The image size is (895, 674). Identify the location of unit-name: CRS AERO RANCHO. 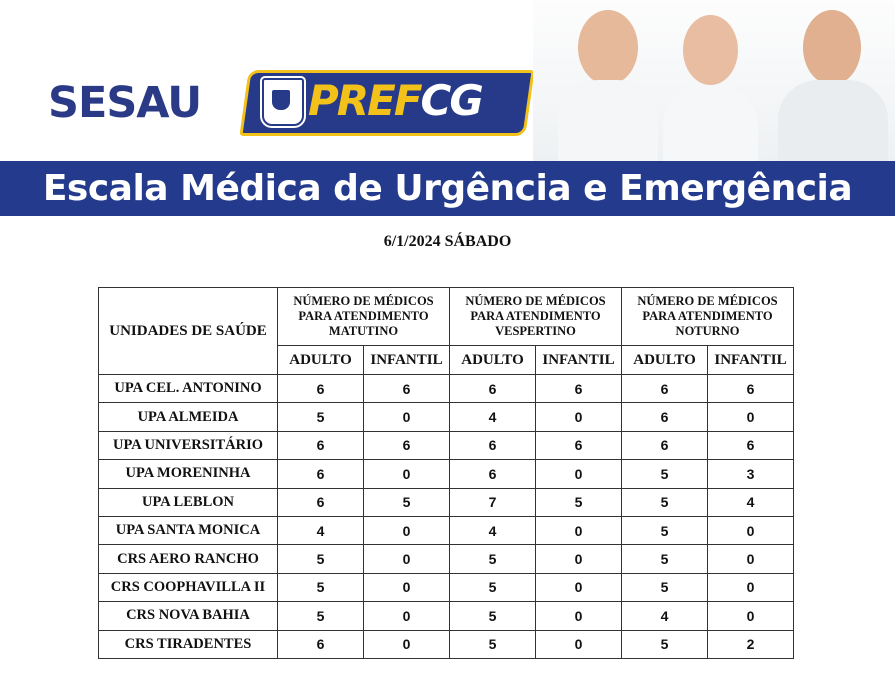
(188, 559).